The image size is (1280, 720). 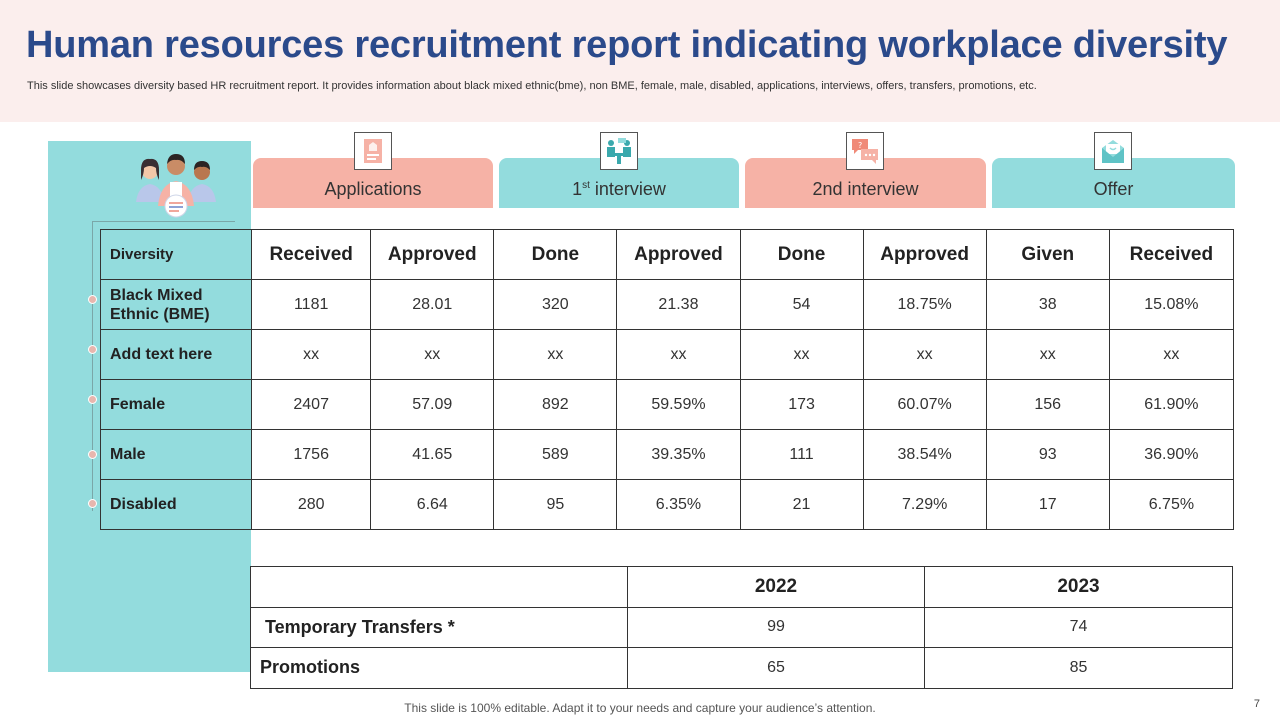 I want to click on table-cell: 57.09, so click(x=432, y=404).